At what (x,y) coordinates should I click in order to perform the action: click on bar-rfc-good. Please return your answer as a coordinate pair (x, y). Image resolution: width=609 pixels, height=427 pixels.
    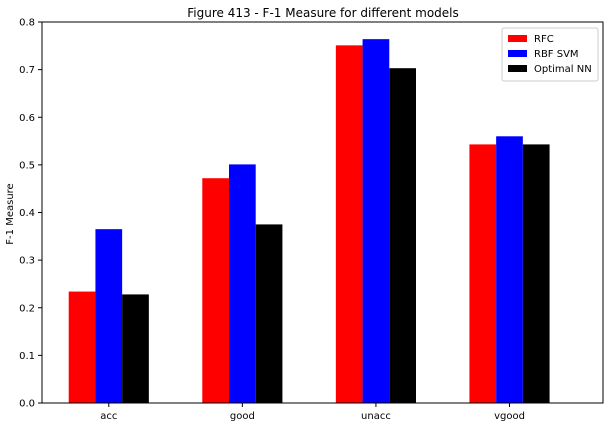
    Looking at the image, I should click on (215, 290).